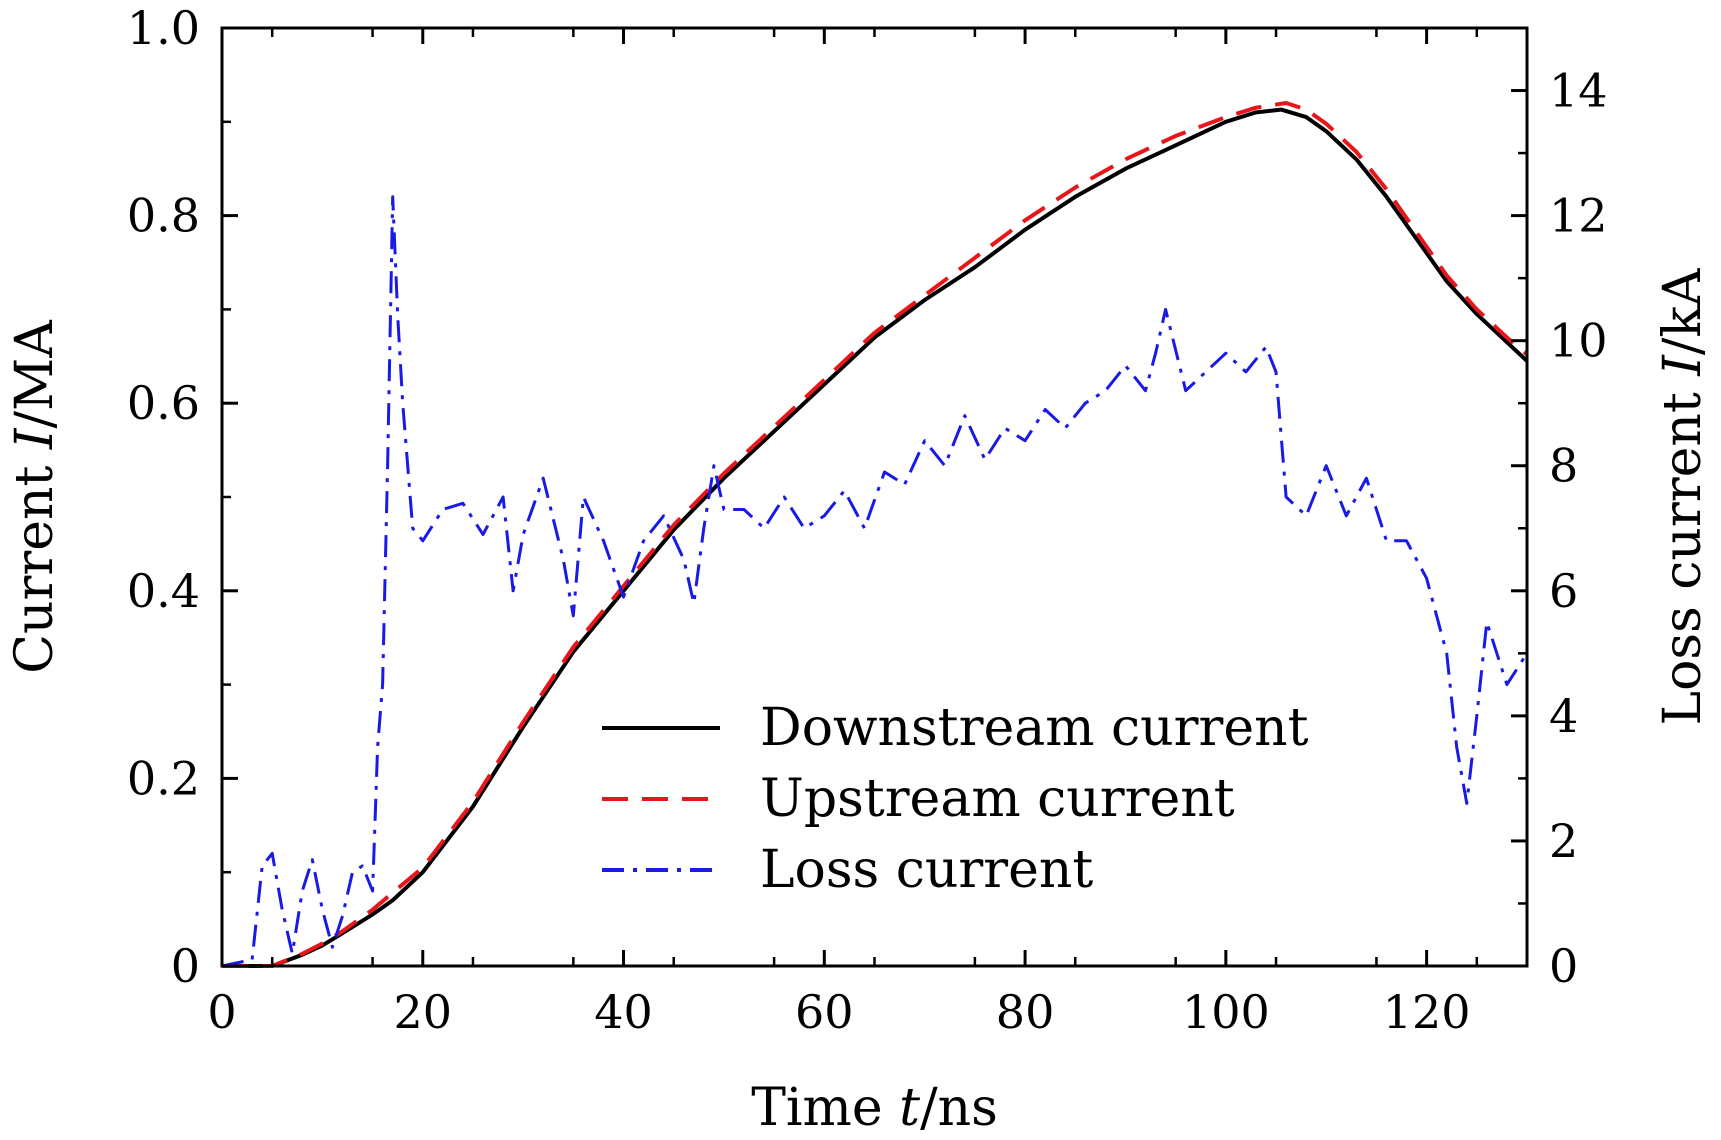 The image size is (1721, 1140). Describe the element at coordinates (1563, 591) in the screenshot. I see `y-right-tick-label: 6` at that location.